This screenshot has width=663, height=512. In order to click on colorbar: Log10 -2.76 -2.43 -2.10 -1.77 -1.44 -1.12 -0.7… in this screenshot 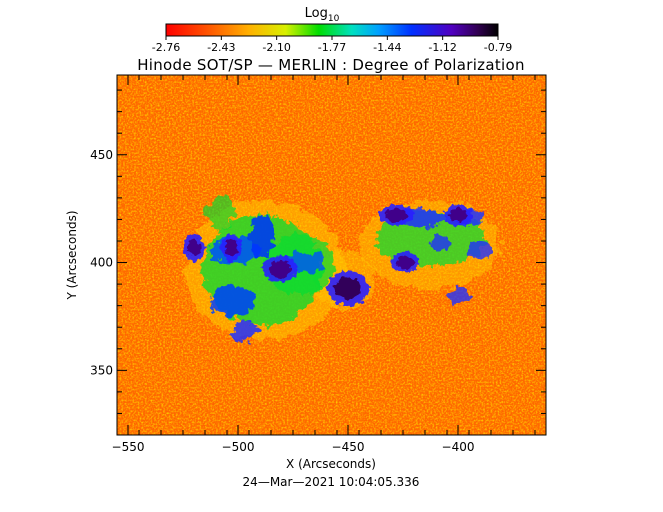, I will do `click(332, 30)`.